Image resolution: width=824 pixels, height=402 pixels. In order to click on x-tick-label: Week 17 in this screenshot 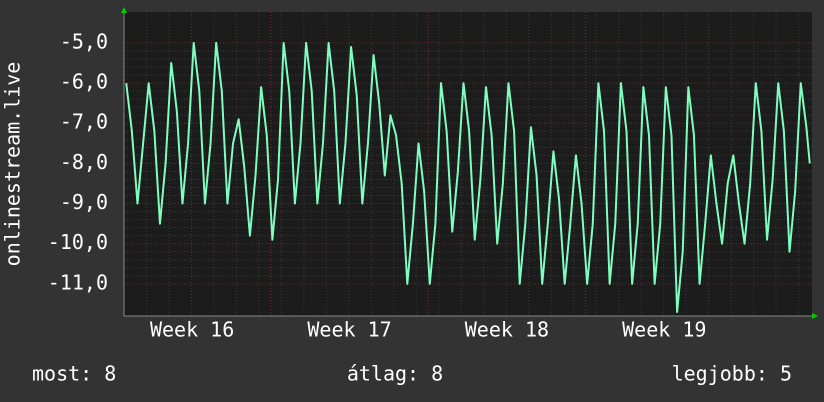, I will do `click(349, 330)`.